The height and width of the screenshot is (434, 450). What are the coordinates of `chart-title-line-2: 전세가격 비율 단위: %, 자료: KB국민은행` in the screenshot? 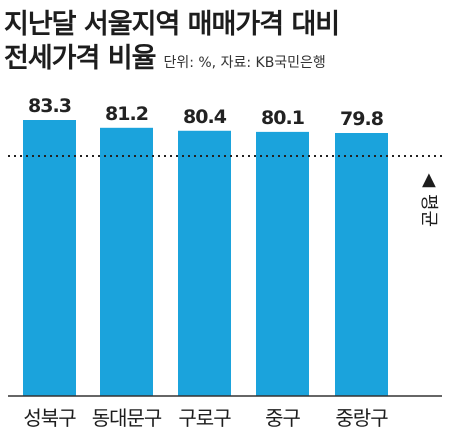 It's located at (165, 55).